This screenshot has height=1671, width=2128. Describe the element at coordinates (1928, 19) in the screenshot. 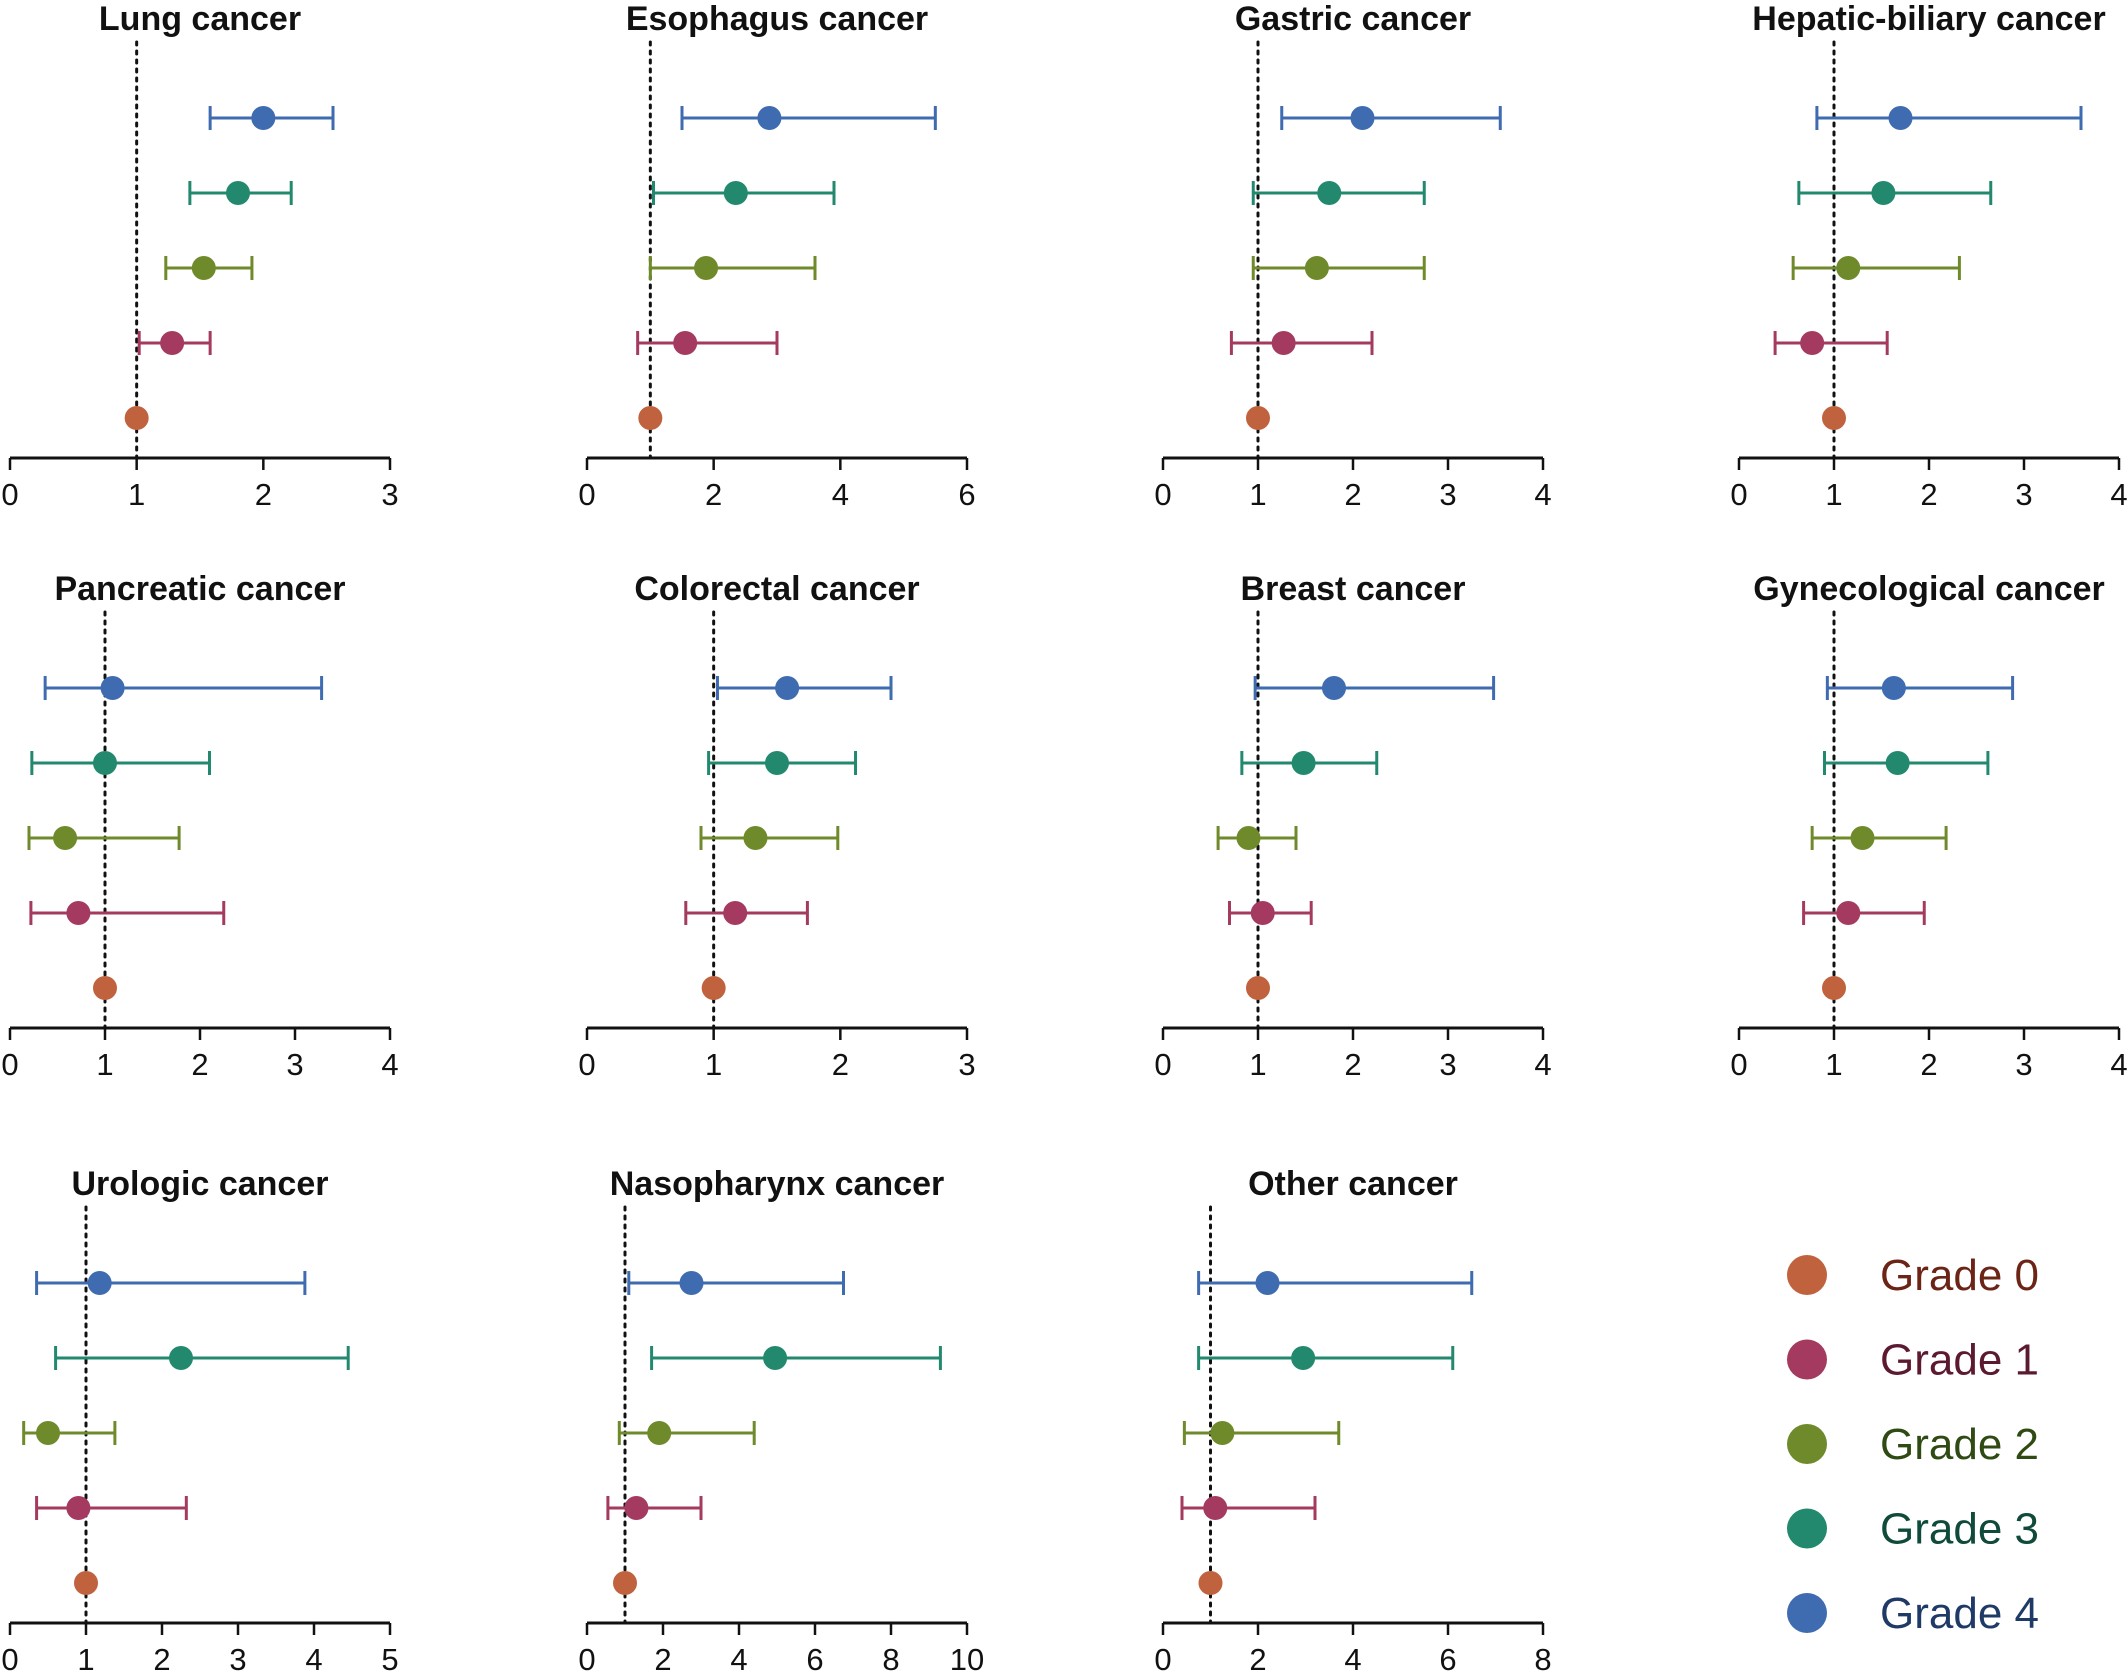

I see `panel-title: Hepatic-biliary cancer` at that location.